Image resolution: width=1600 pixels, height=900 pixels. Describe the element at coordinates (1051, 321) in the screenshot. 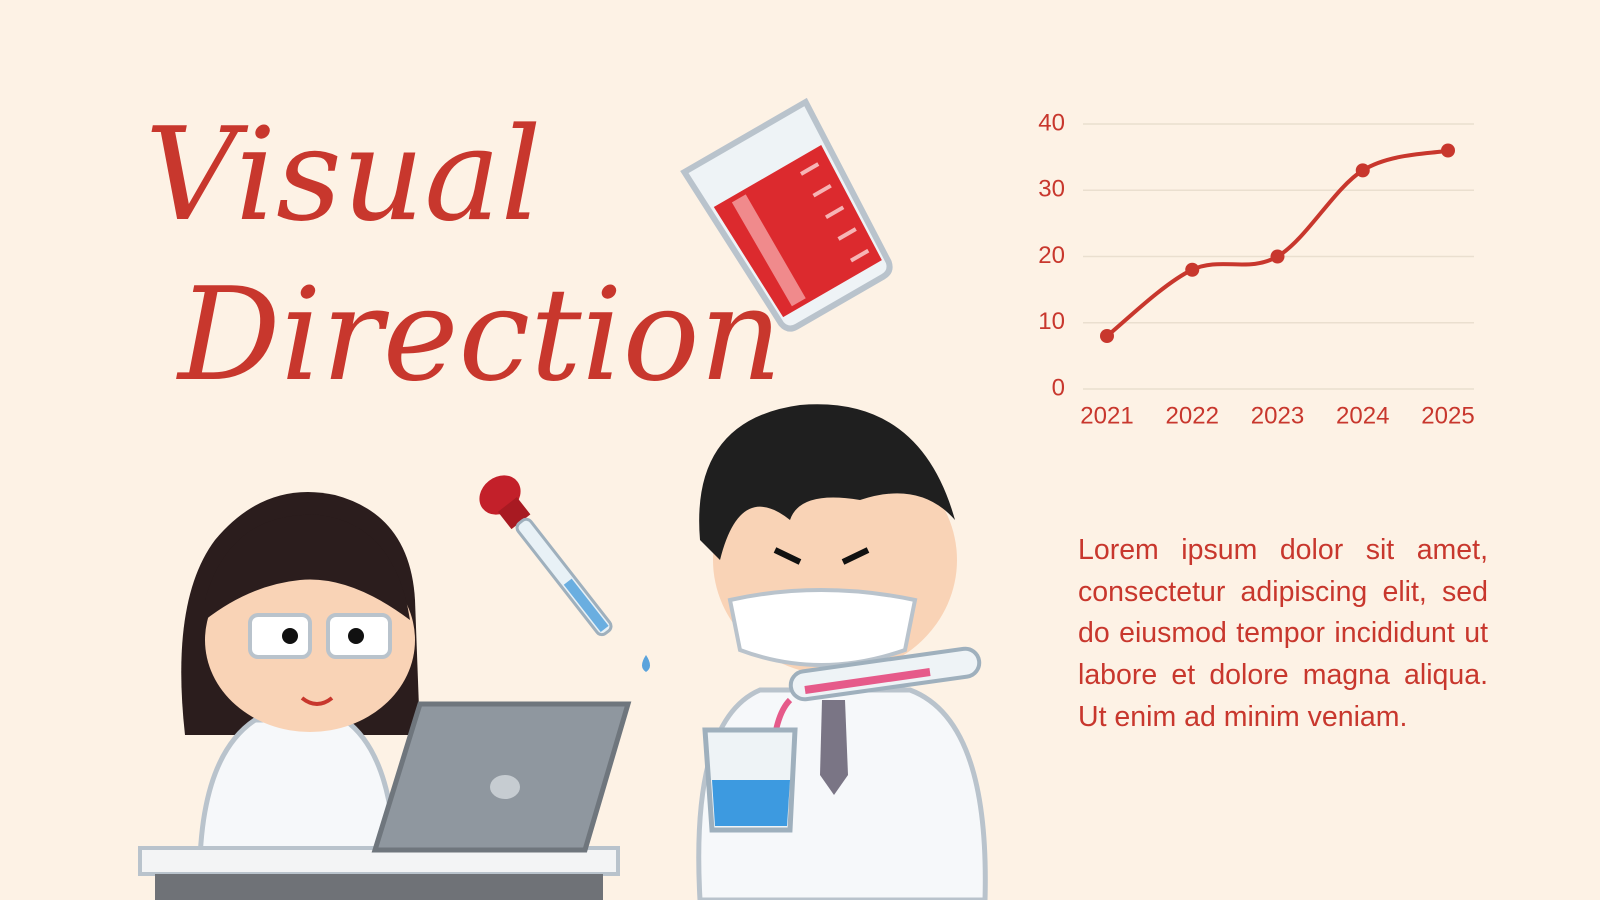

I see `y-tick-label: 10` at that location.